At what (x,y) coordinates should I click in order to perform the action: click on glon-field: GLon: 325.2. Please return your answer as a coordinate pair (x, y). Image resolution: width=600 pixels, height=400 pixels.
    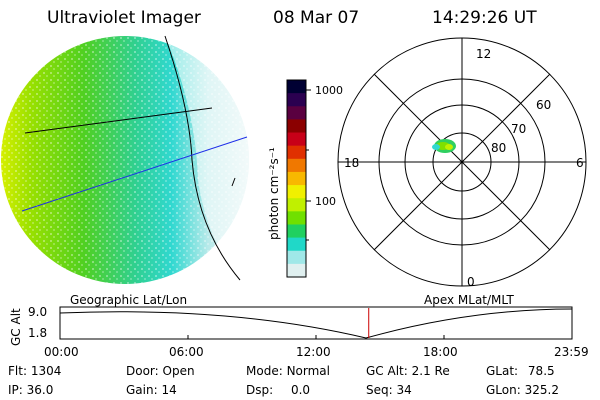
    Looking at the image, I should click on (522, 390).